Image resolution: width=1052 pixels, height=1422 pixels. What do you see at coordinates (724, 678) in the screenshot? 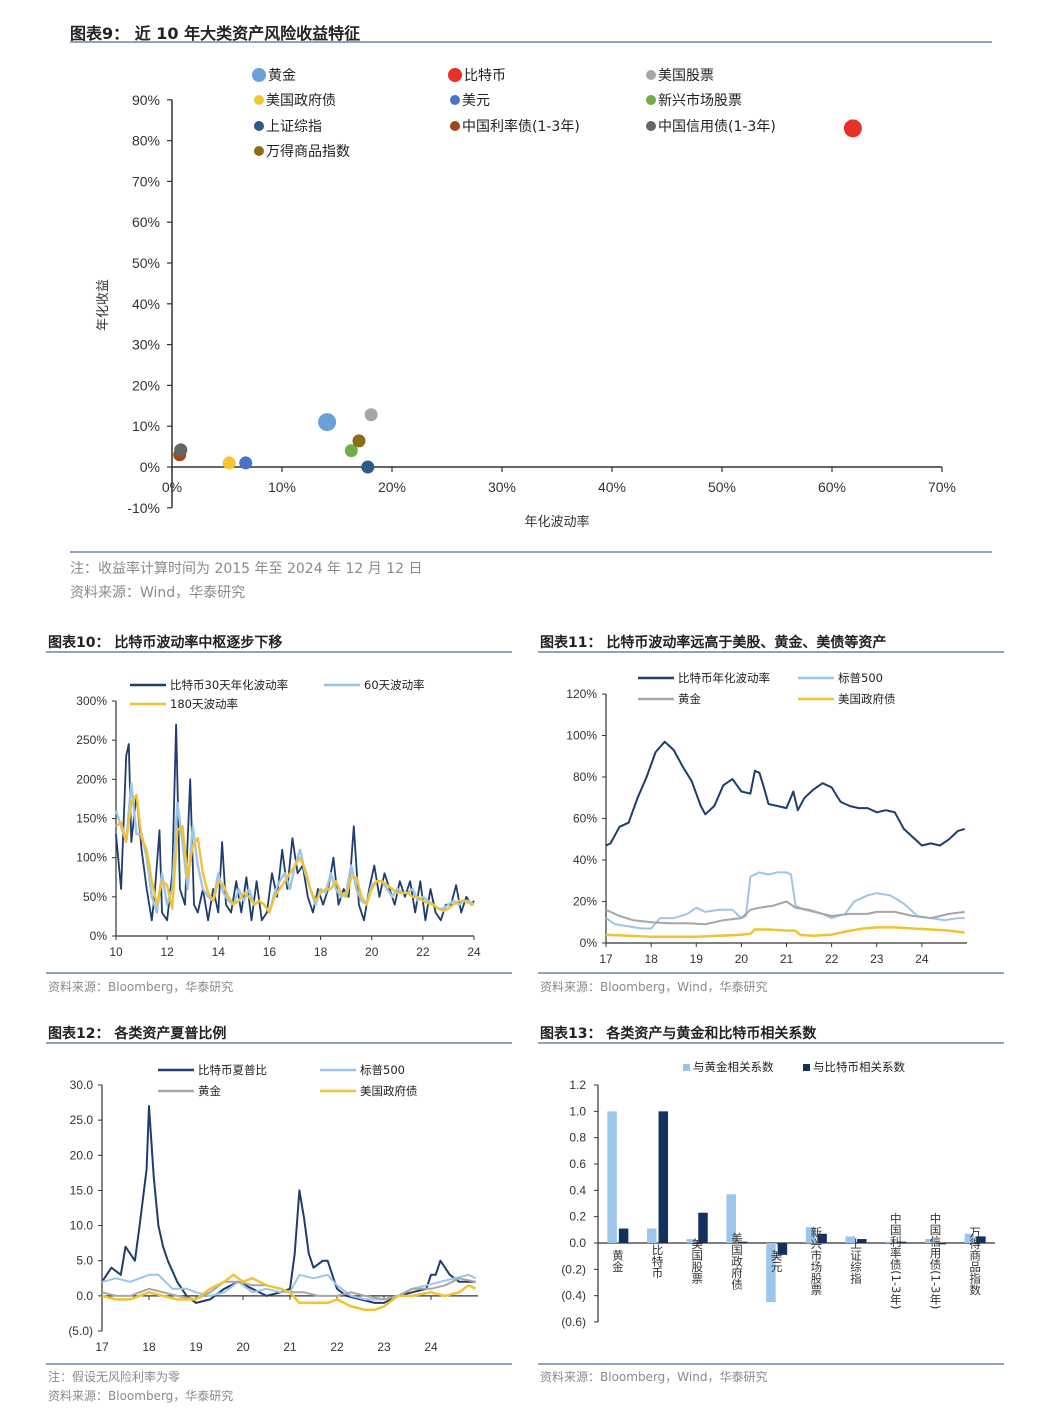
I see `legend-label: 比特币年化波动率` at bounding box center [724, 678].